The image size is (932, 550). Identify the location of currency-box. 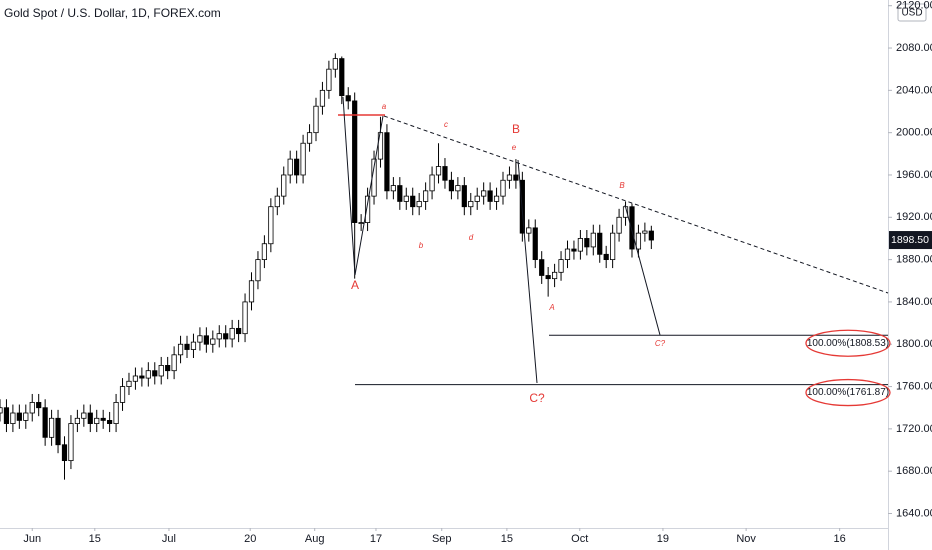
(912, 12).